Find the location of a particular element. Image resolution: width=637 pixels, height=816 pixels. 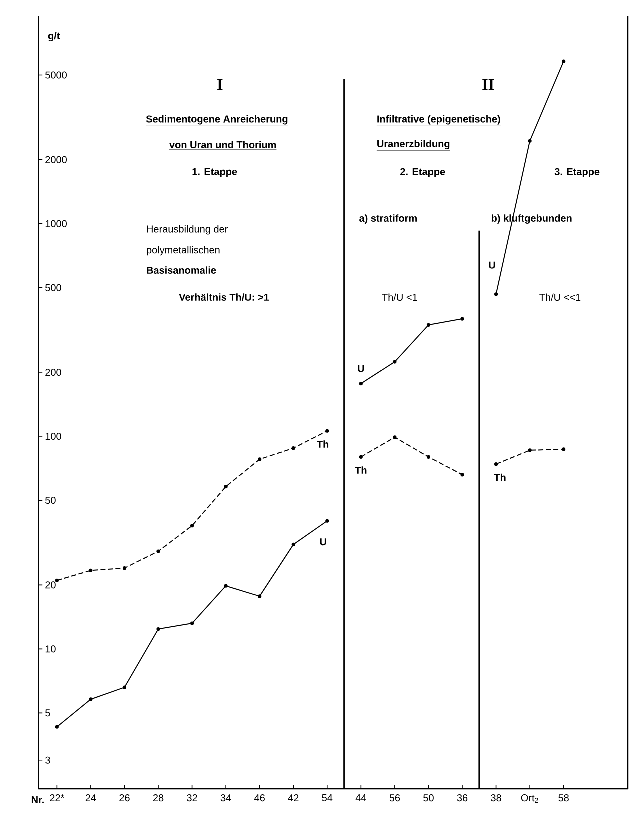

annotation: I is located at coordinates (220, 85).